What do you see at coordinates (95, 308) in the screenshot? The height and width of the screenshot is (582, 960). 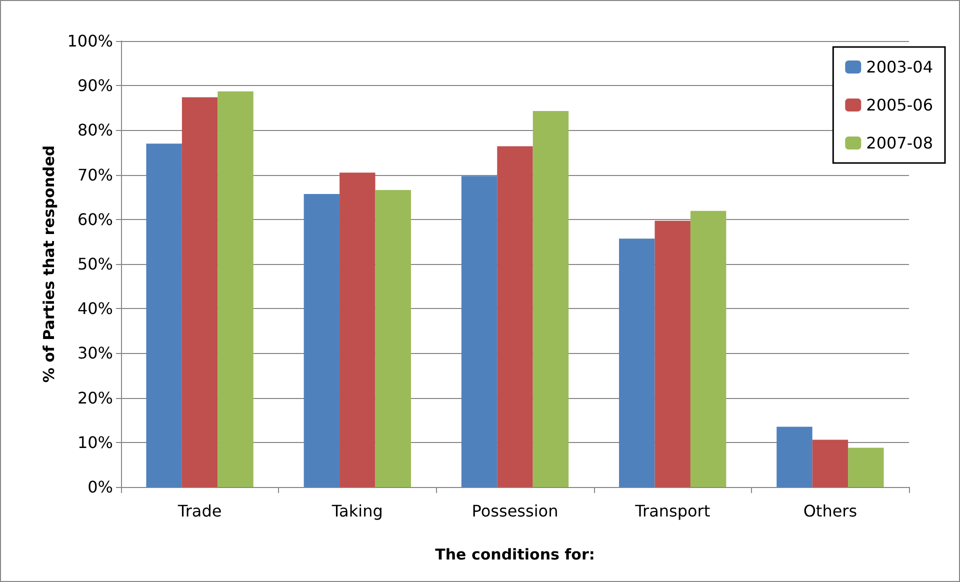 I see `y-tick-label: 40%` at bounding box center [95, 308].